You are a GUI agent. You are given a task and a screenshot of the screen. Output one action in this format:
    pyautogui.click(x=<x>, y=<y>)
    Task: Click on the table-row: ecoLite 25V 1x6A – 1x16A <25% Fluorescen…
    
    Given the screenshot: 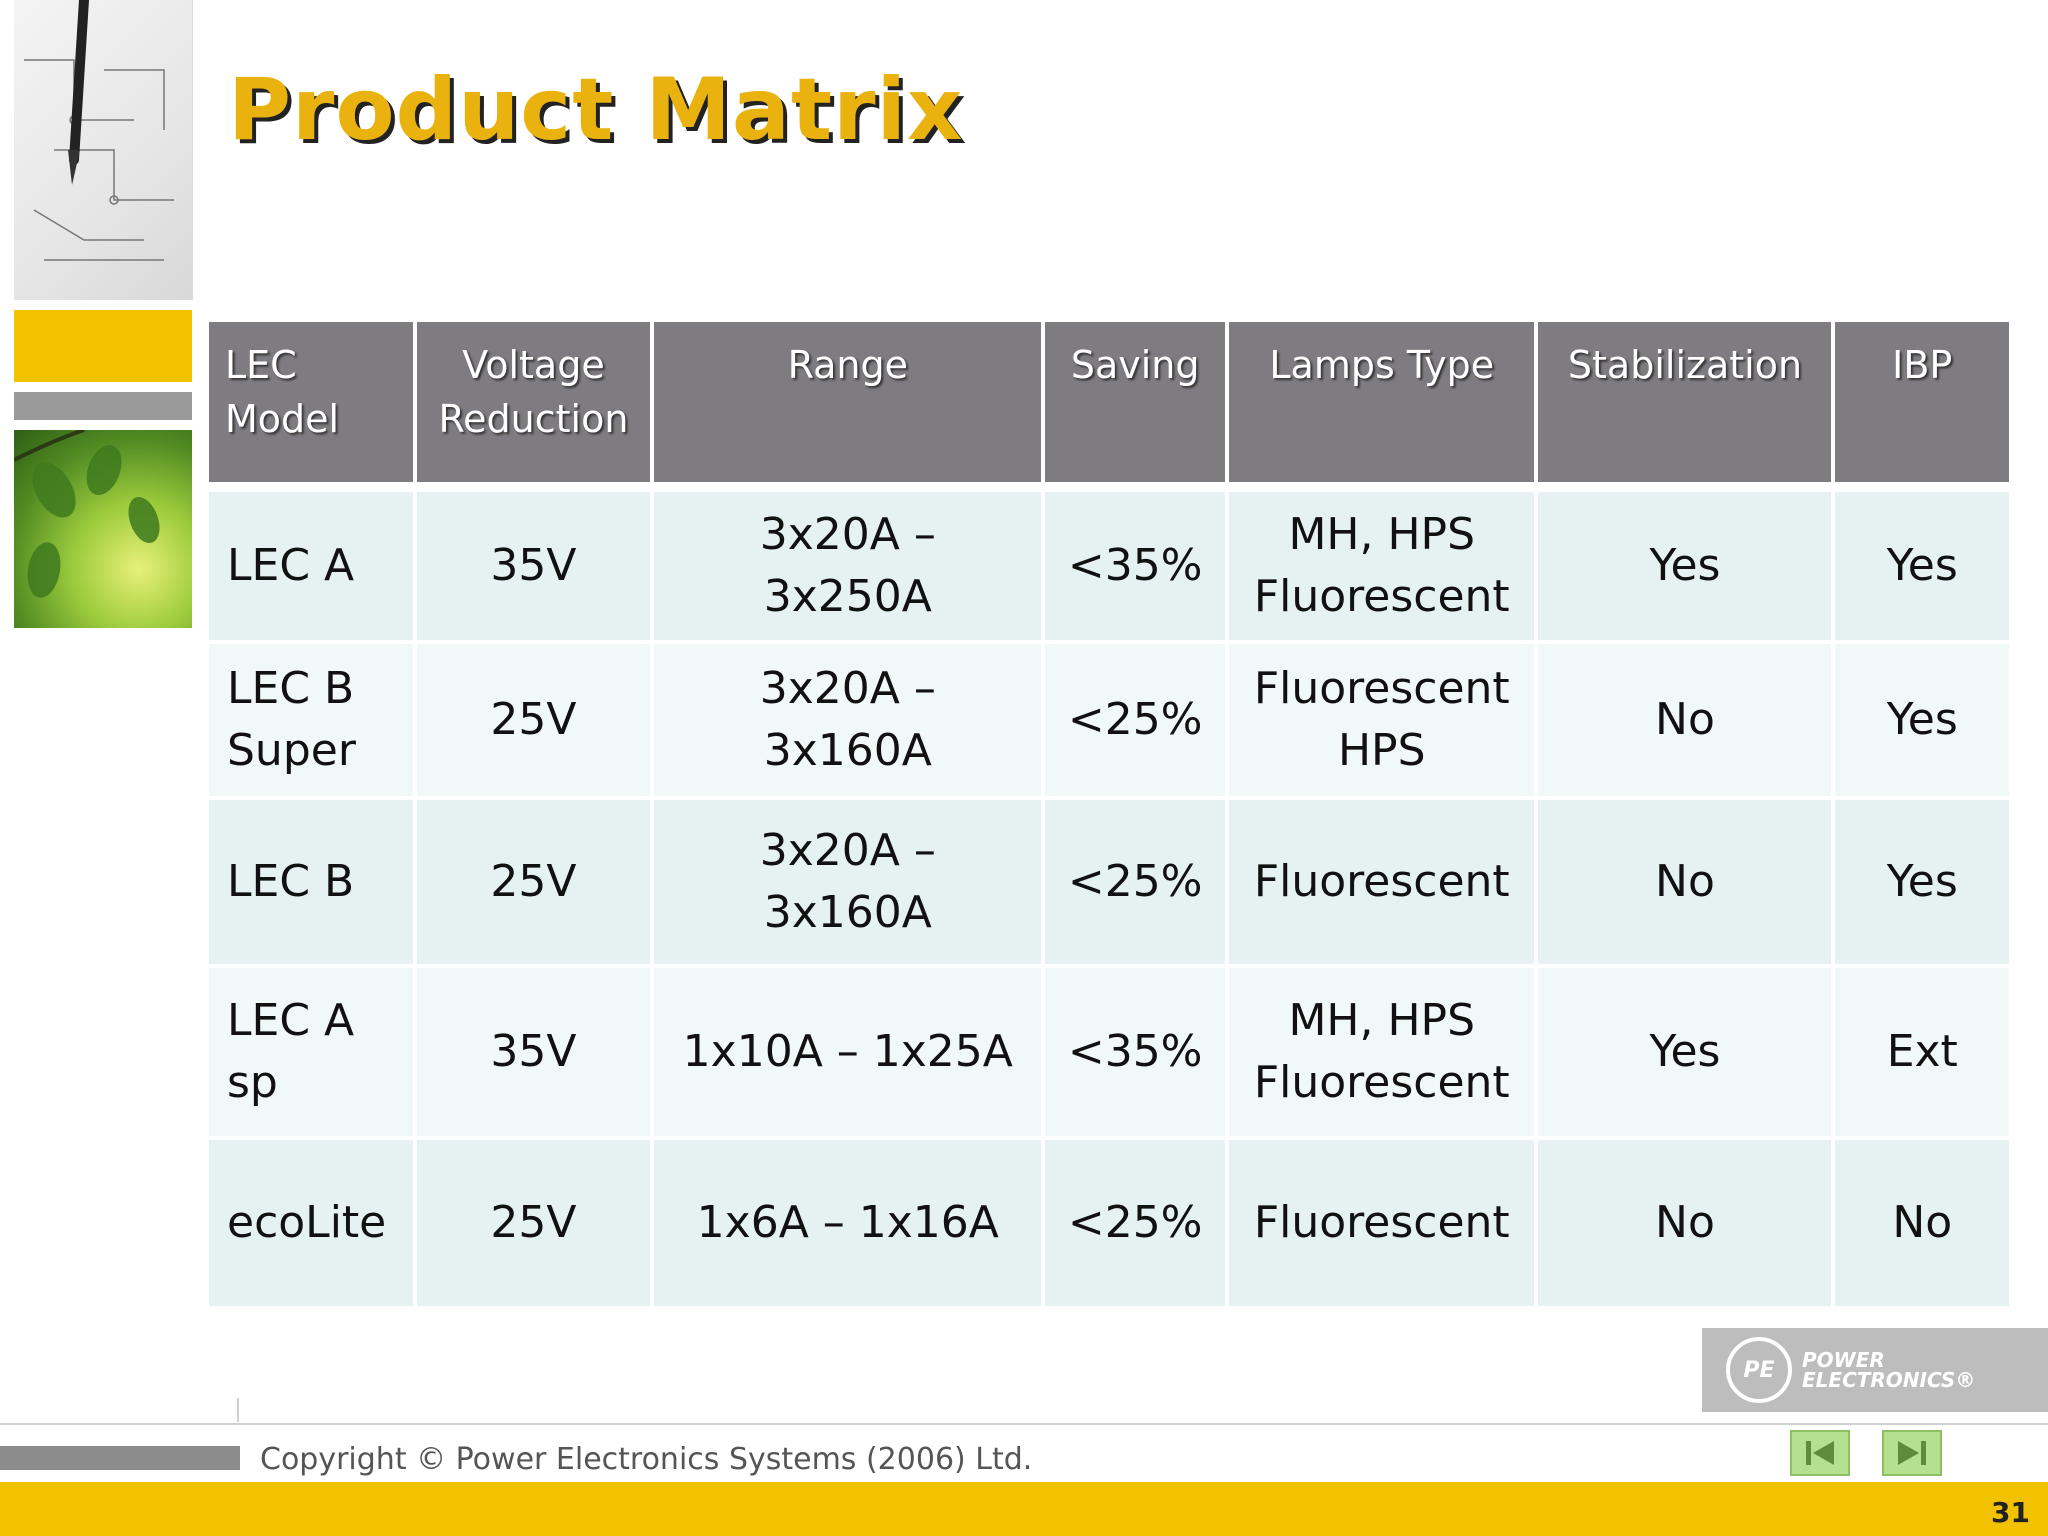 What is the action you would take?
    pyautogui.click(x=1109, y=1225)
    